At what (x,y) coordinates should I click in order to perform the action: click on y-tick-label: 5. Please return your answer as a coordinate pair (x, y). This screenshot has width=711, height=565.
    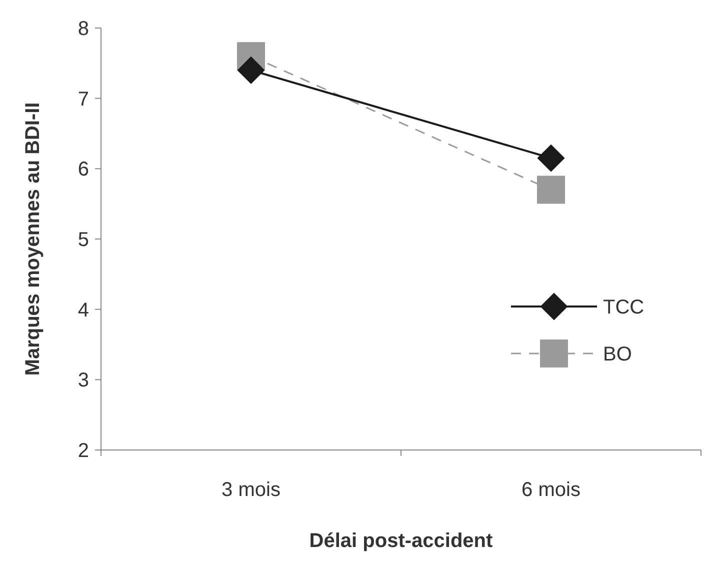
    Looking at the image, I should click on (83, 240).